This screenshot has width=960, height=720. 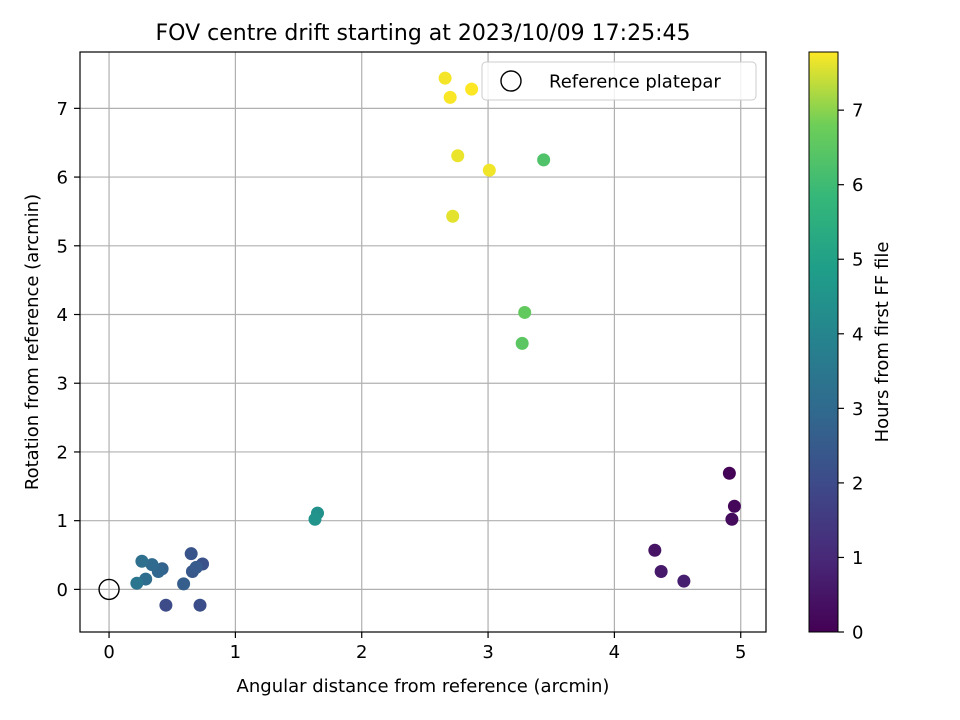 I want to click on x-tick-label: 5, so click(x=740, y=652).